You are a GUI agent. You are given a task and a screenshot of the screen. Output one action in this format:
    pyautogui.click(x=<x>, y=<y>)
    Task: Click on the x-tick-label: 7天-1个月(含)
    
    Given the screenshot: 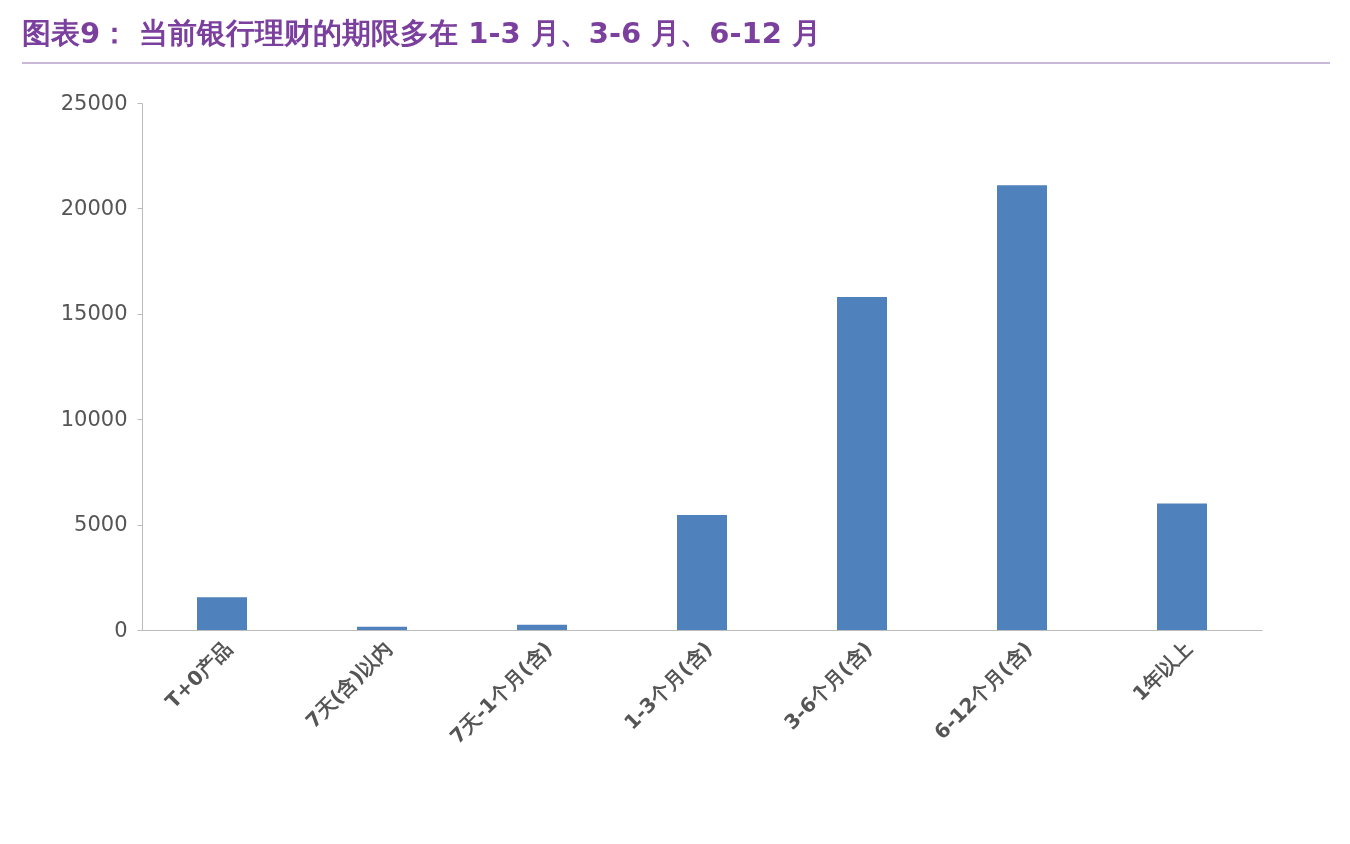 What is the action you would take?
    pyautogui.click(x=500, y=692)
    